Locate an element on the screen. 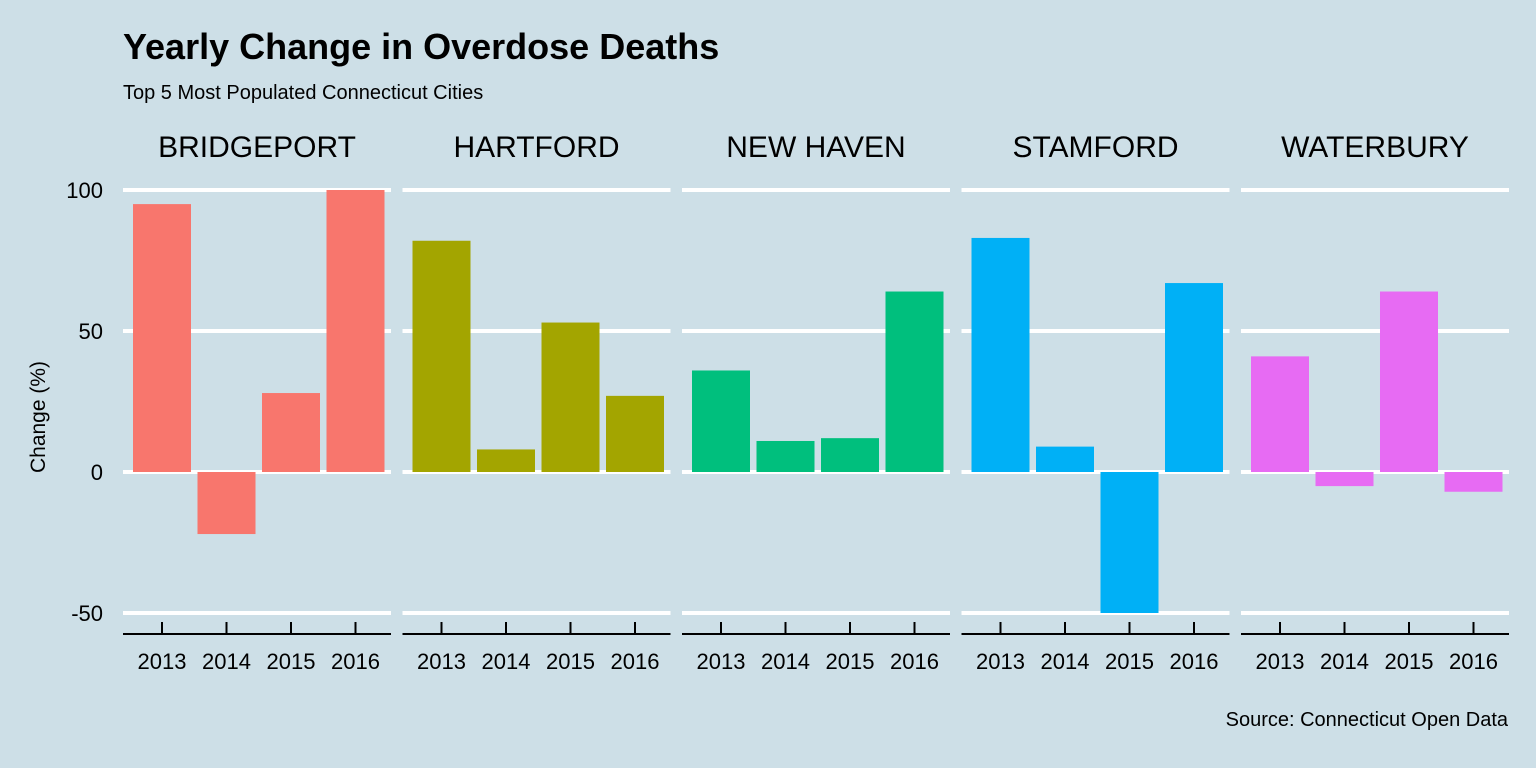  bar-stamford-2016 is located at coordinates (1194, 377).